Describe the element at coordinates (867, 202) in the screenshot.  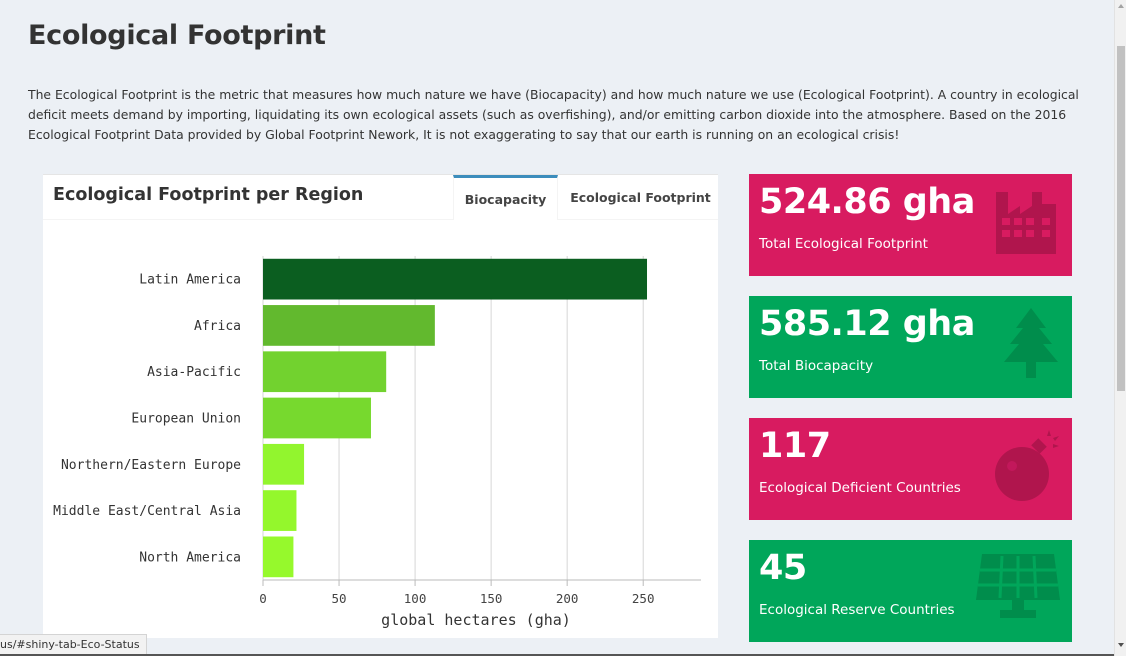
I see `stat-value: 524.86 gha` at that location.